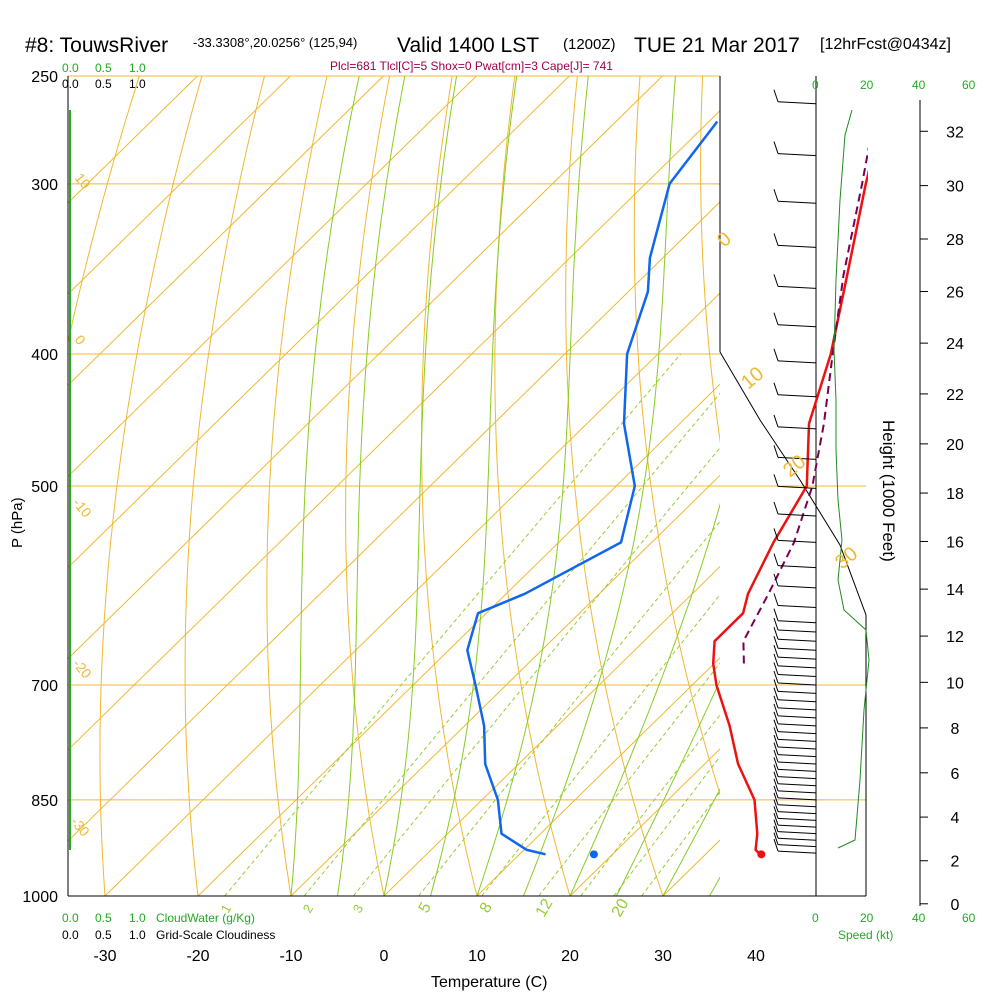  What do you see at coordinates (137, 918) in the screenshot?
I see `cw-bot-green-2: 1.0` at bounding box center [137, 918].